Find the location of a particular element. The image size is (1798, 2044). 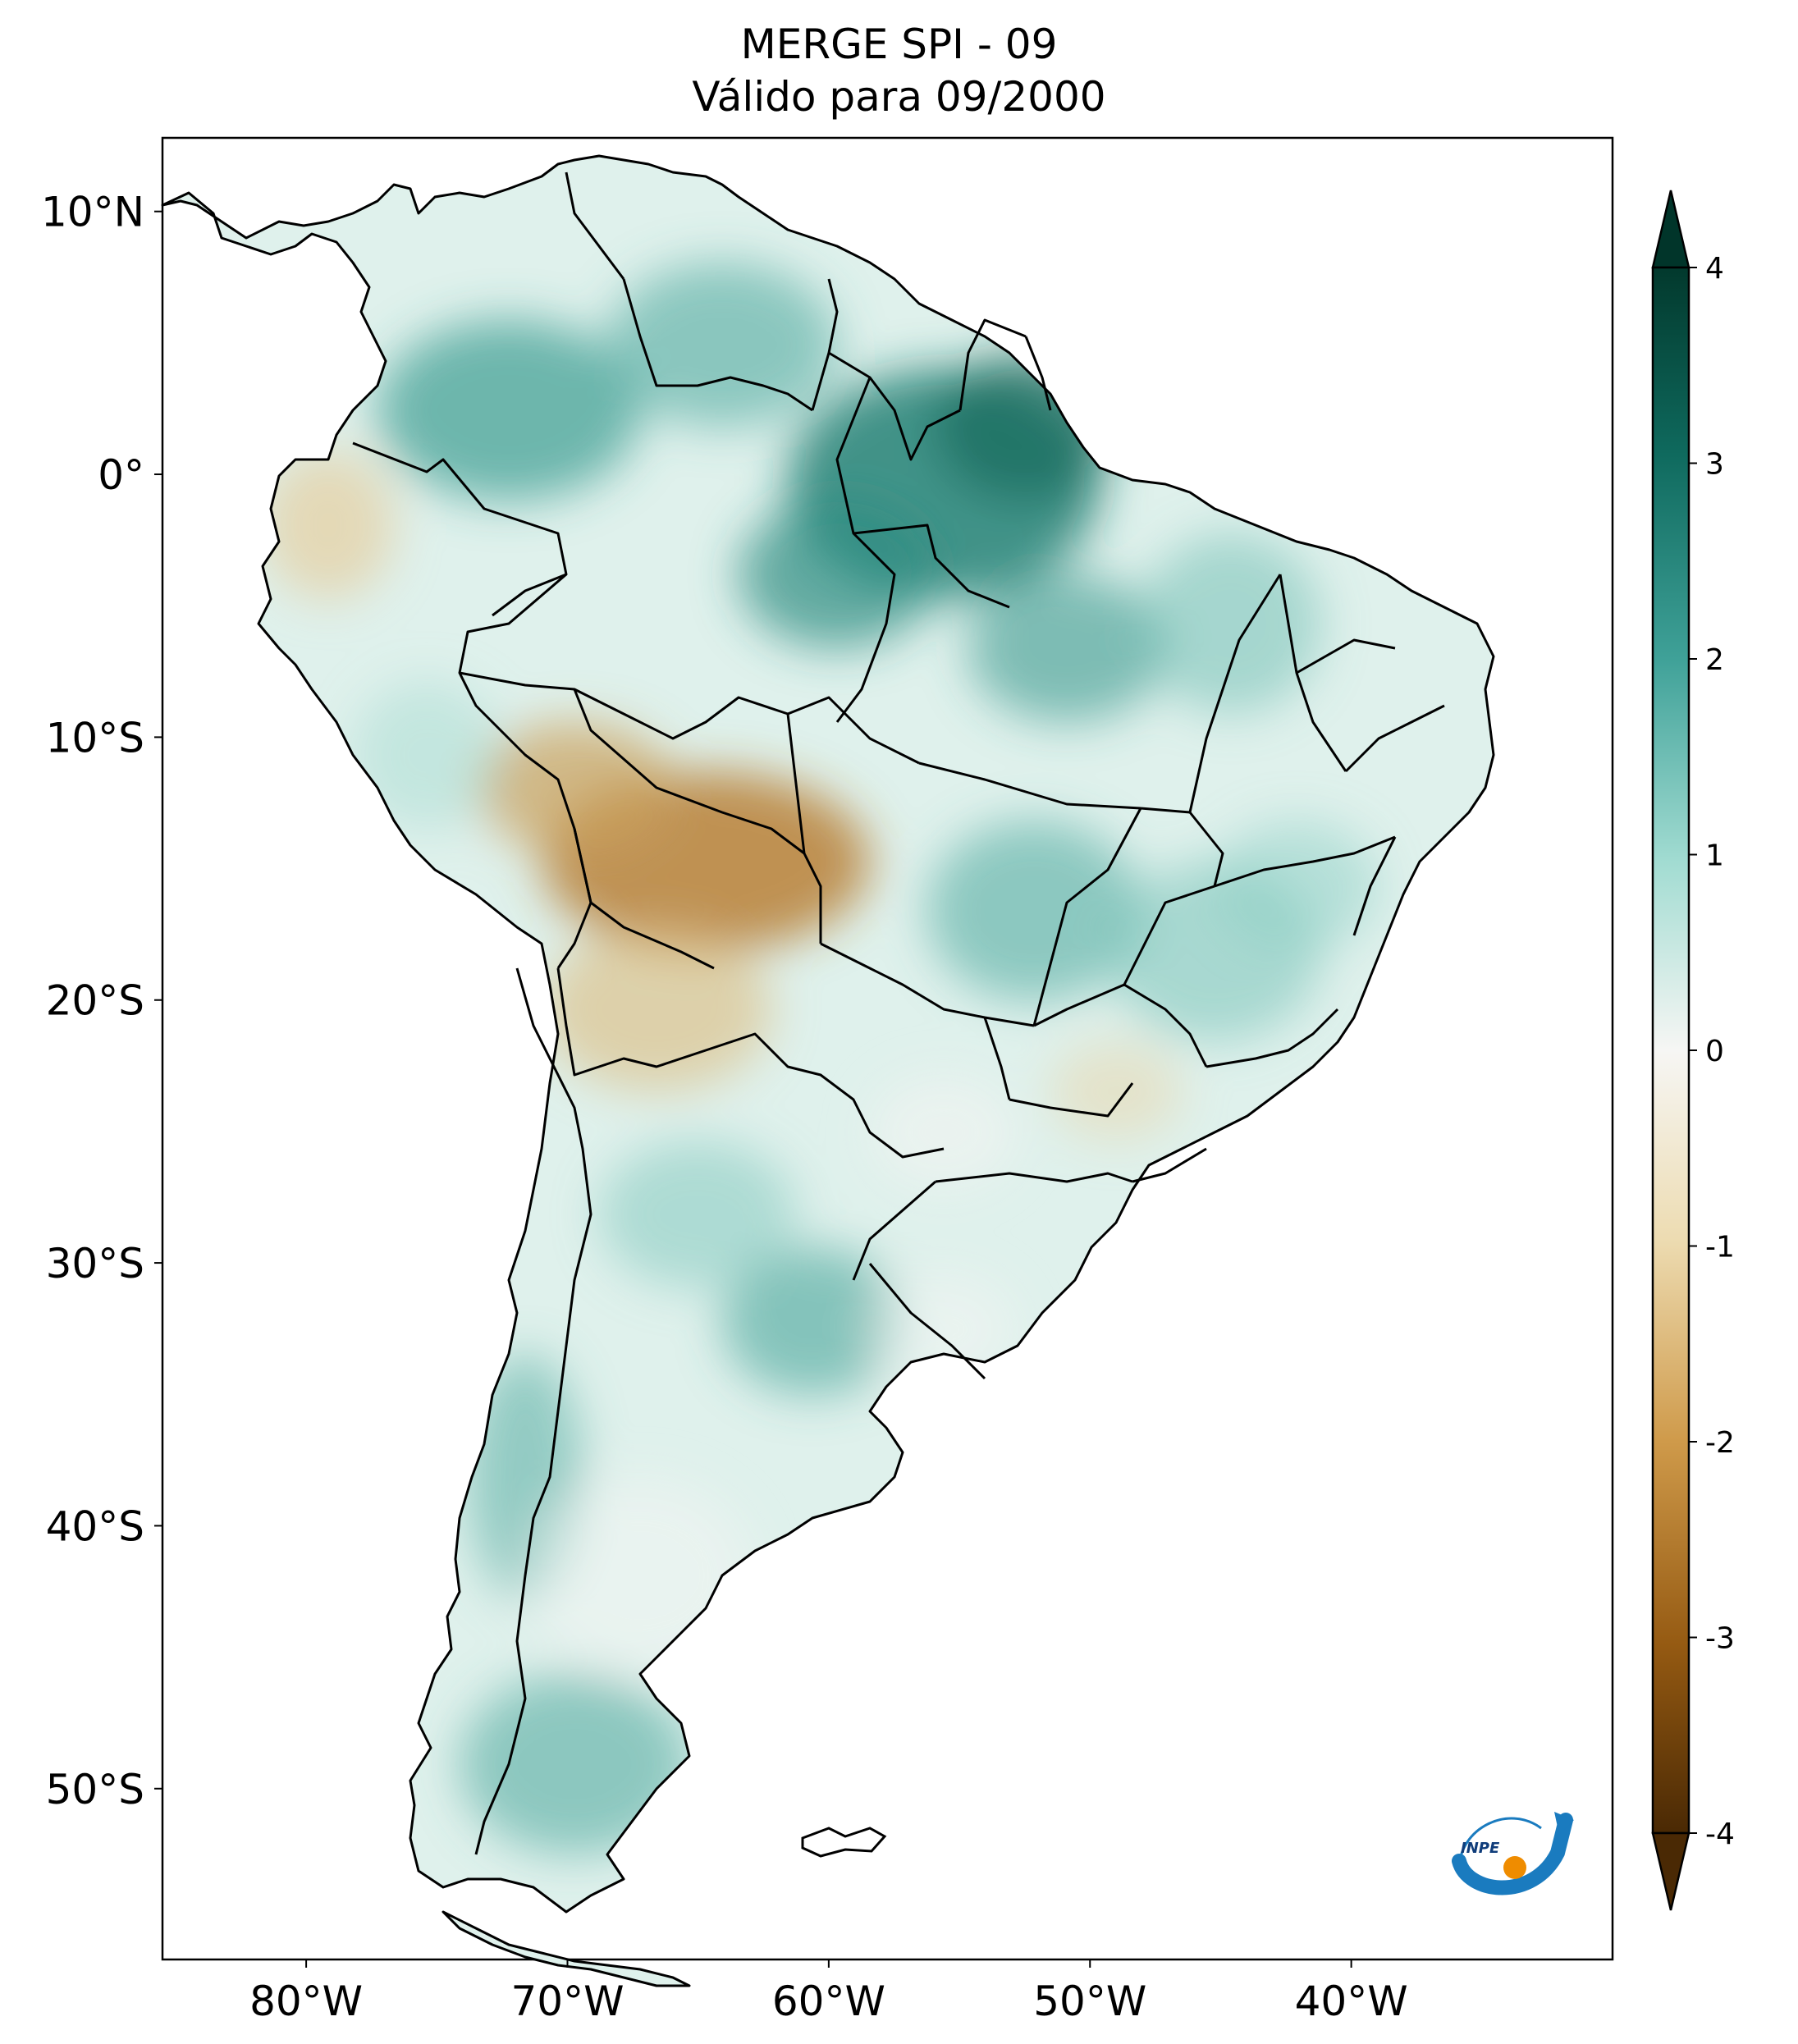

logo-text: INPE is located at coordinates (1480, 1848).